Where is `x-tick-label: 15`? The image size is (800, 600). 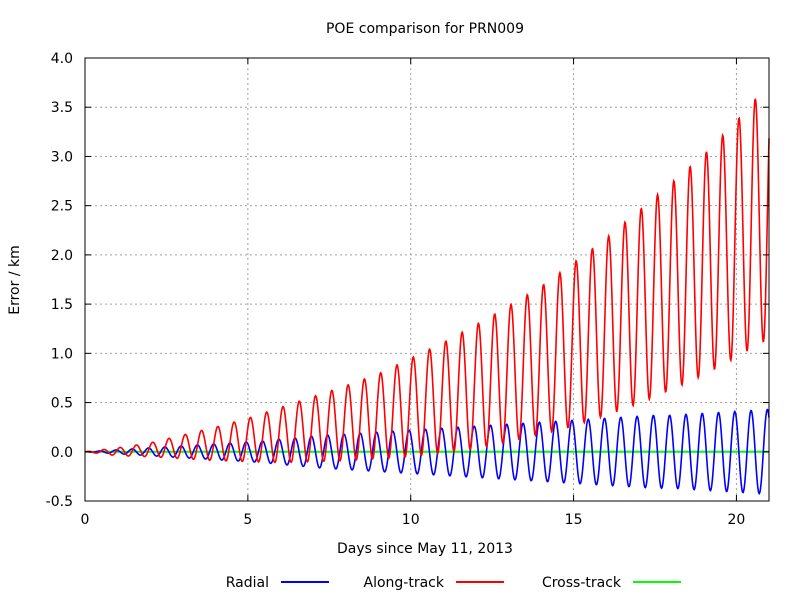
x-tick-label: 15 is located at coordinates (574, 520).